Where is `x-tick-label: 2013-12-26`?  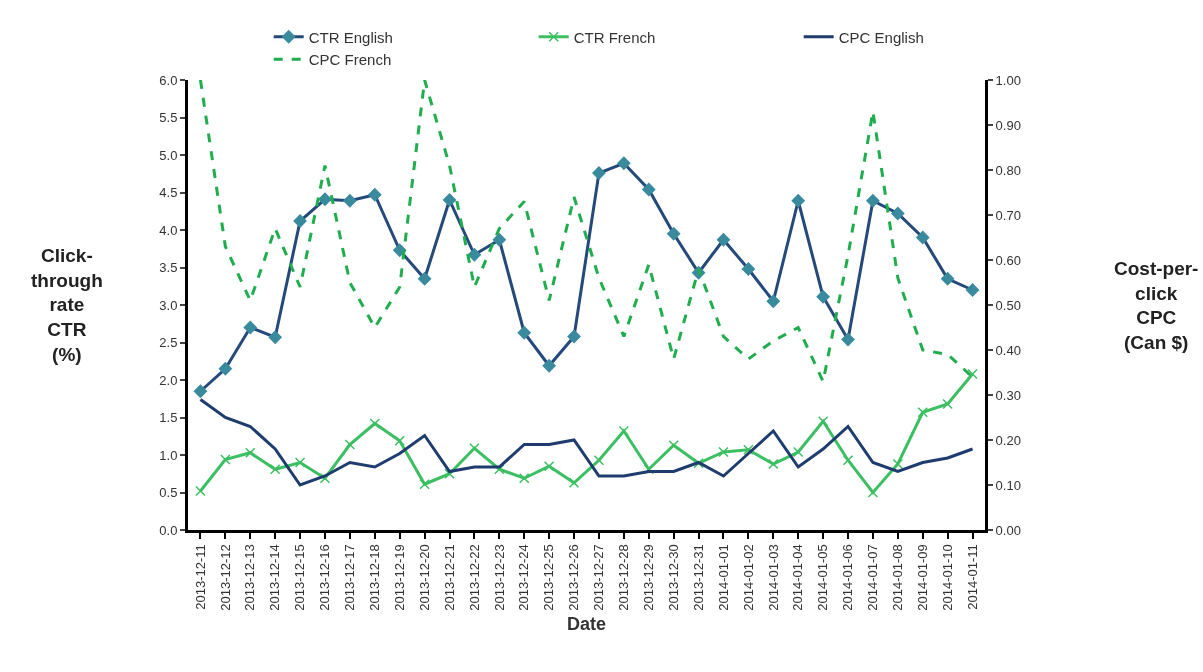
x-tick-label: 2013-12-26 is located at coordinates (574, 577).